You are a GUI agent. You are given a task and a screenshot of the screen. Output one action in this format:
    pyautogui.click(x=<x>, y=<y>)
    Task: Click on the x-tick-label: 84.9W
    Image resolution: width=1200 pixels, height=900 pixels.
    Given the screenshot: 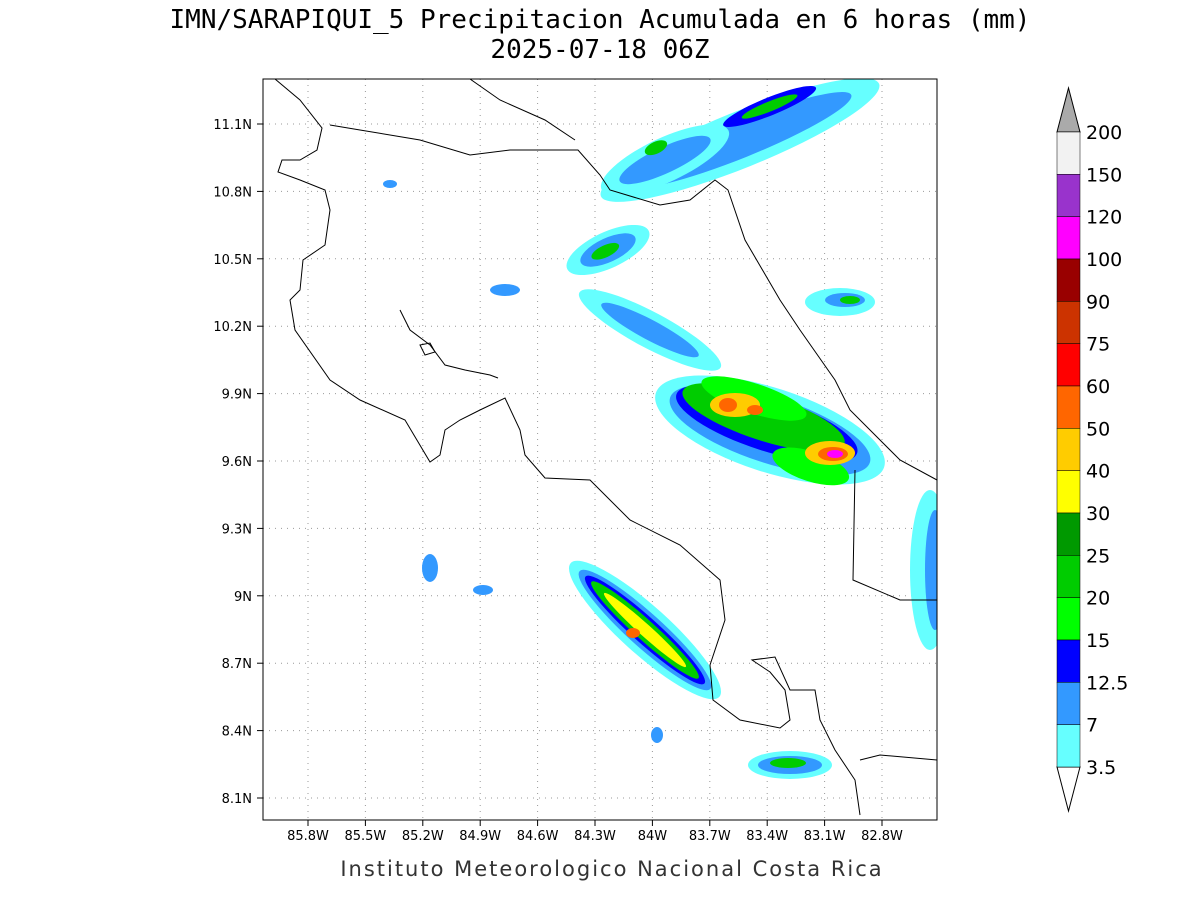 What is the action you would take?
    pyautogui.click(x=480, y=836)
    